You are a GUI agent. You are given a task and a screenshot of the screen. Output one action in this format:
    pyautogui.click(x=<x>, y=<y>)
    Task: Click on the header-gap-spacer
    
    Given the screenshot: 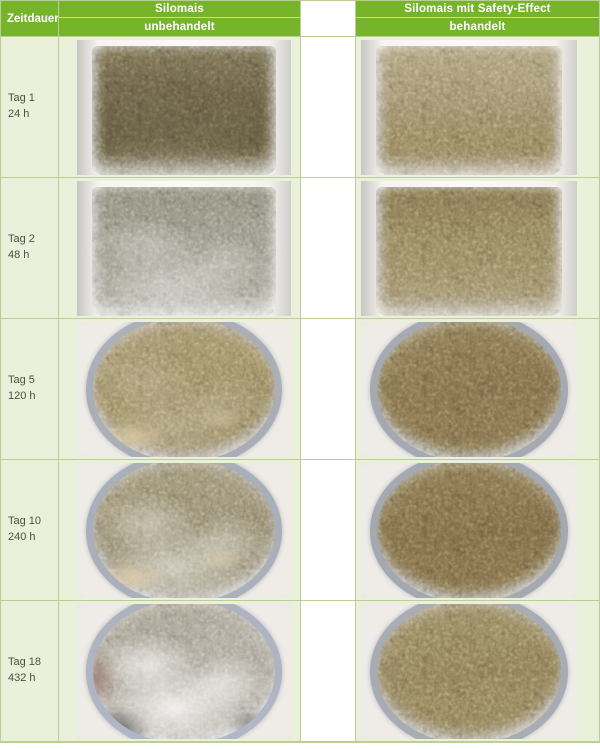 What is the action you would take?
    pyautogui.click(x=328, y=19)
    